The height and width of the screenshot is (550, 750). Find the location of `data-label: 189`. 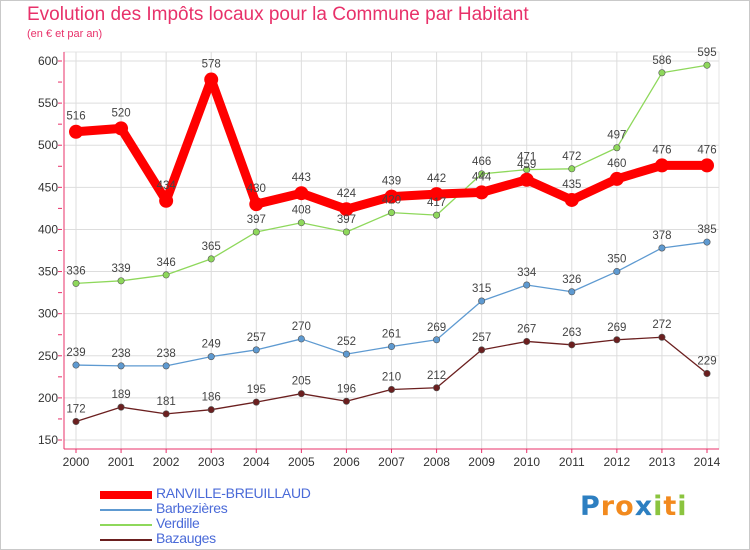

data-label: 189 is located at coordinates (120, 395).